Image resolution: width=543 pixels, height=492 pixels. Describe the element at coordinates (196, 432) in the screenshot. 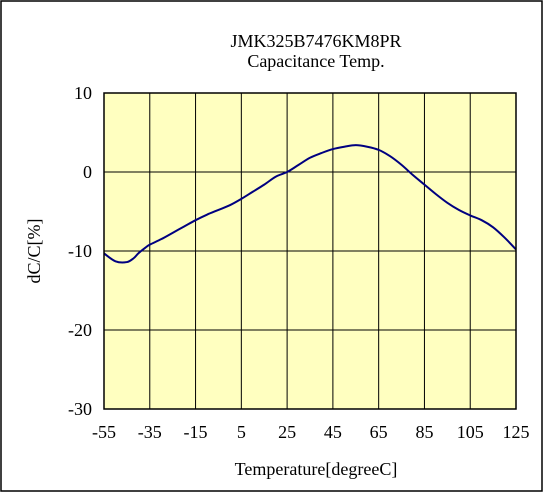

I see `x-tick-label: -15` at that location.